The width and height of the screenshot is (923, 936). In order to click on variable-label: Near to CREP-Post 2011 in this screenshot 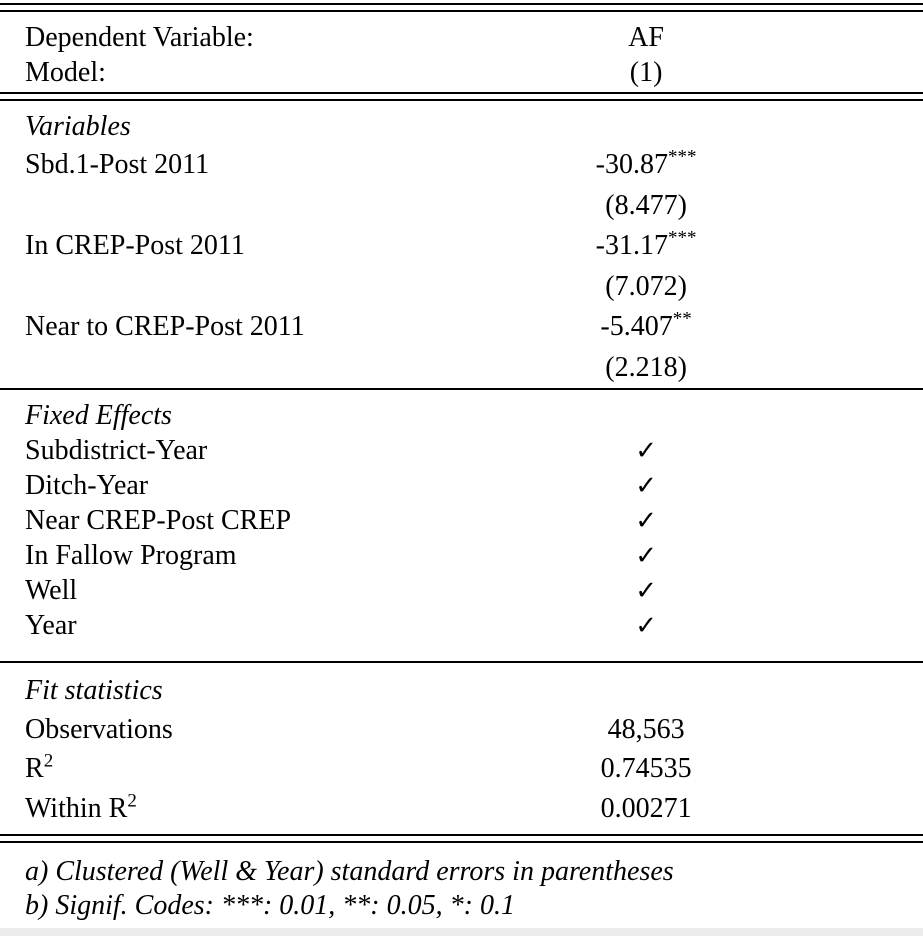, I will do `click(165, 326)`.